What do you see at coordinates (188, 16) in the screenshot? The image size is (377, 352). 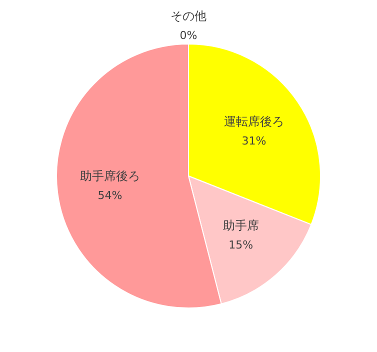 I see `category-label: その他` at bounding box center [188, 16].